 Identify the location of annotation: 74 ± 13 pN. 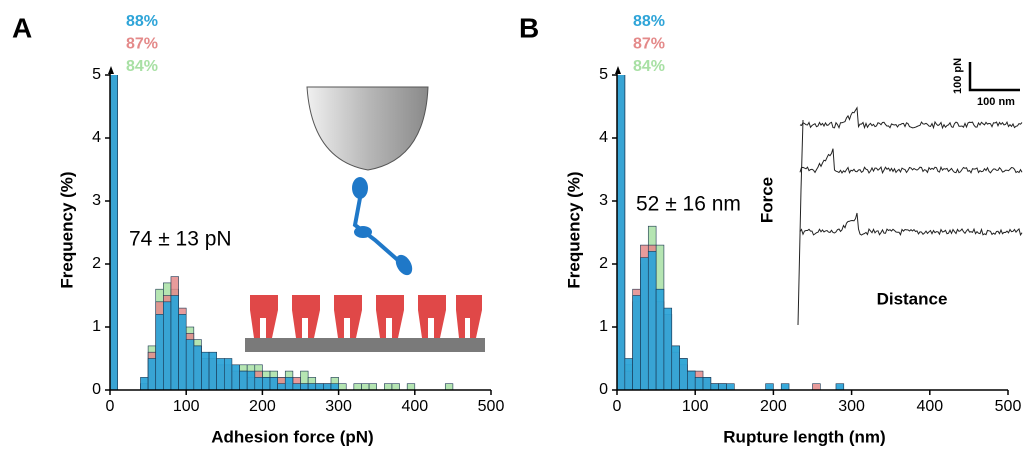
(180, 239).